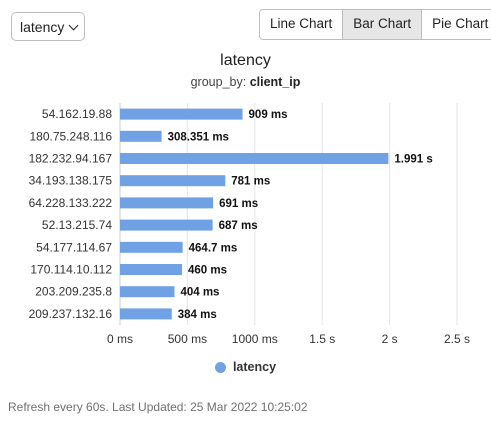 The image size is (491, 423). I want to click on y-tick-label: 170.114.10.112, so click(71, 270).